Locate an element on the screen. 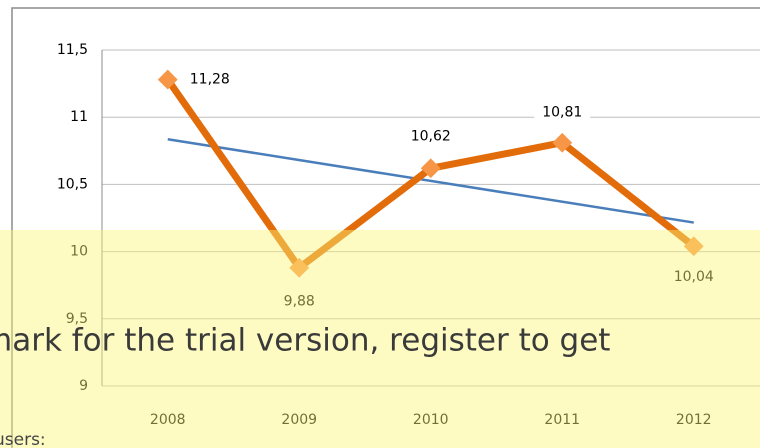 Image resolution: width=760 pixels, height=448 pixels. data-label: 10,62 is located at coordinates (431, 136).